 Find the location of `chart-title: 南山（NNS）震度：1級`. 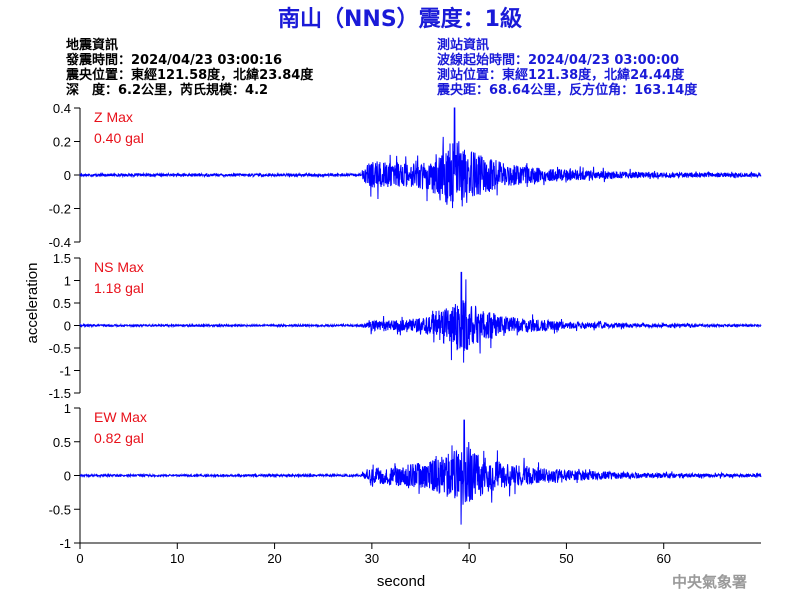

chart-title: 南山（NNS）震度：1級 is located at coordinates (400, 19).